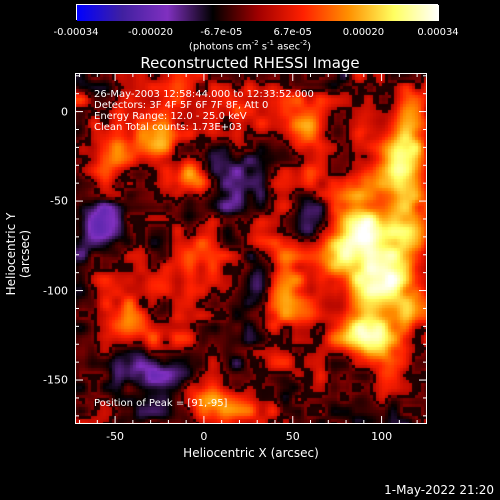  What do you see at coordinates (292, 436) in the screenshot?
I see `x-tick-label: 50` at bounding box center [292, 436].